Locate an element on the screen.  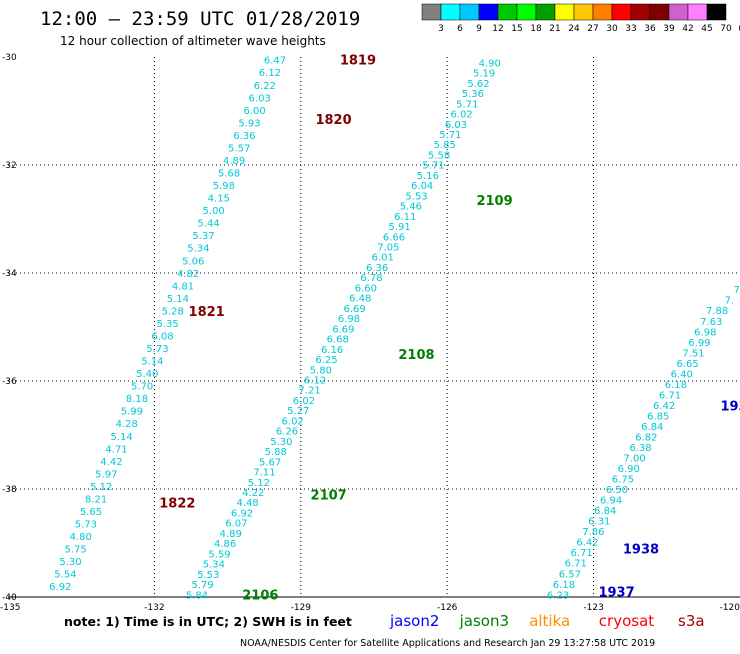
swh-value-label: 4.80 is located at coordinates (81, 537).